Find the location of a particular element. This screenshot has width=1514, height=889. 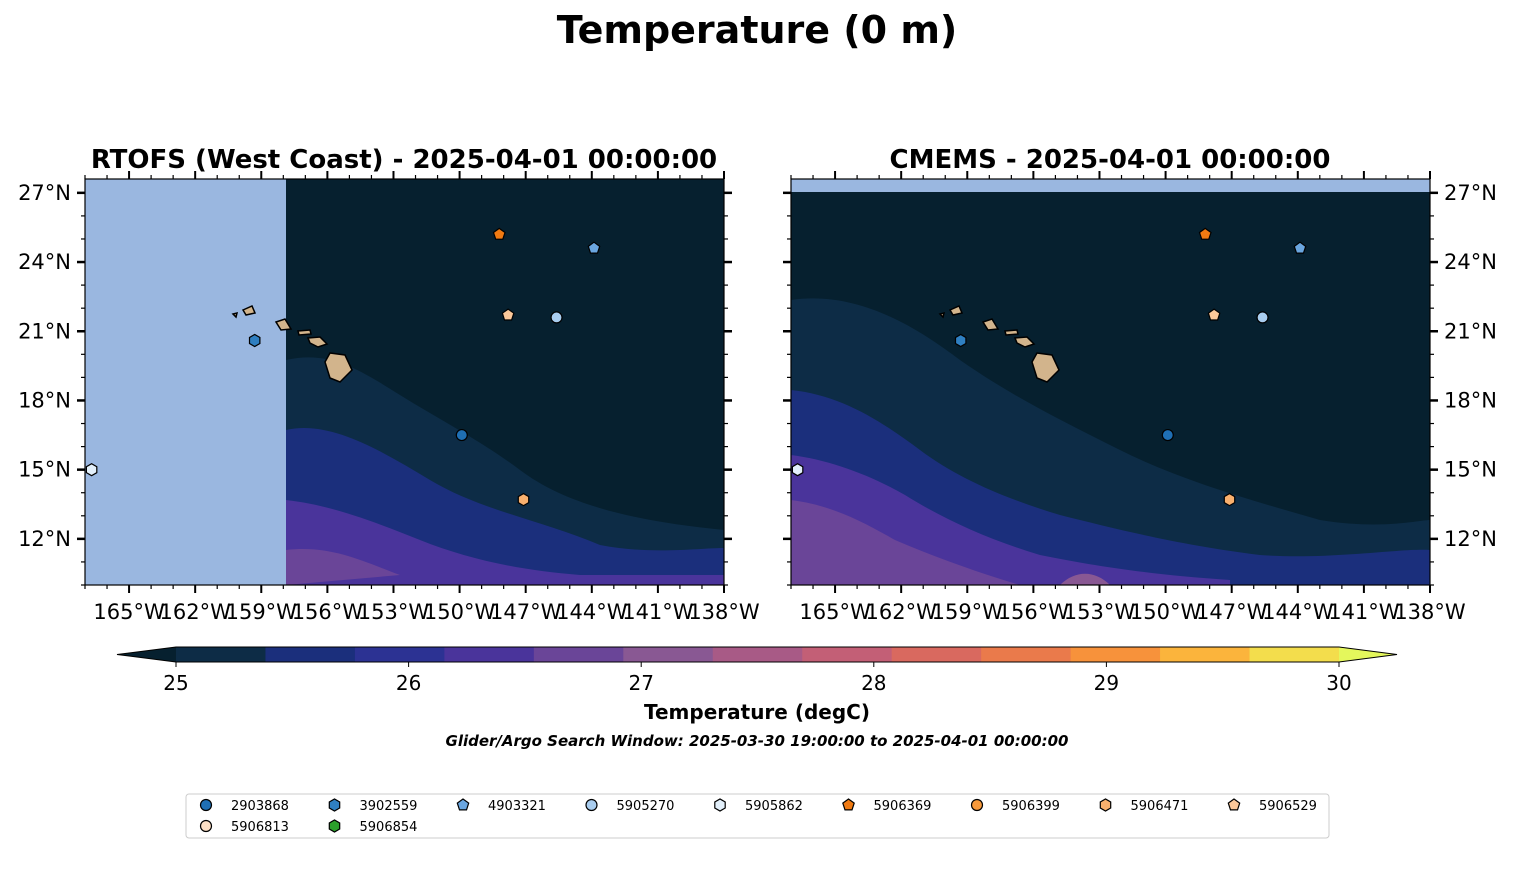

colorbar-tick-label: 30 is located at coordinates (1338, 683).